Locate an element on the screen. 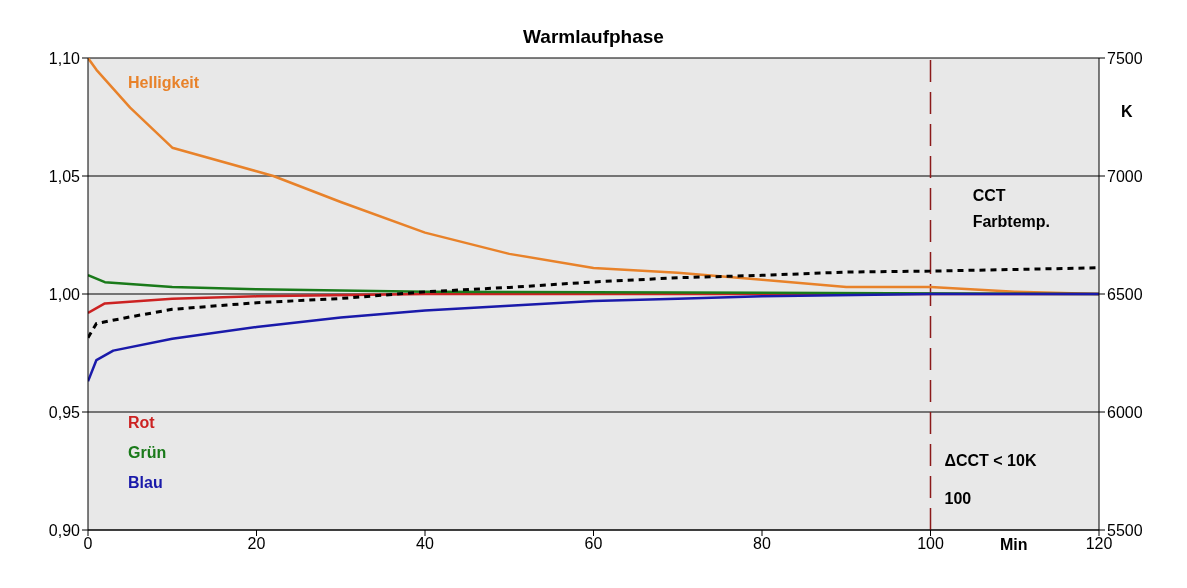  x-axis-title: Min is located at coordinates (1014, 545).